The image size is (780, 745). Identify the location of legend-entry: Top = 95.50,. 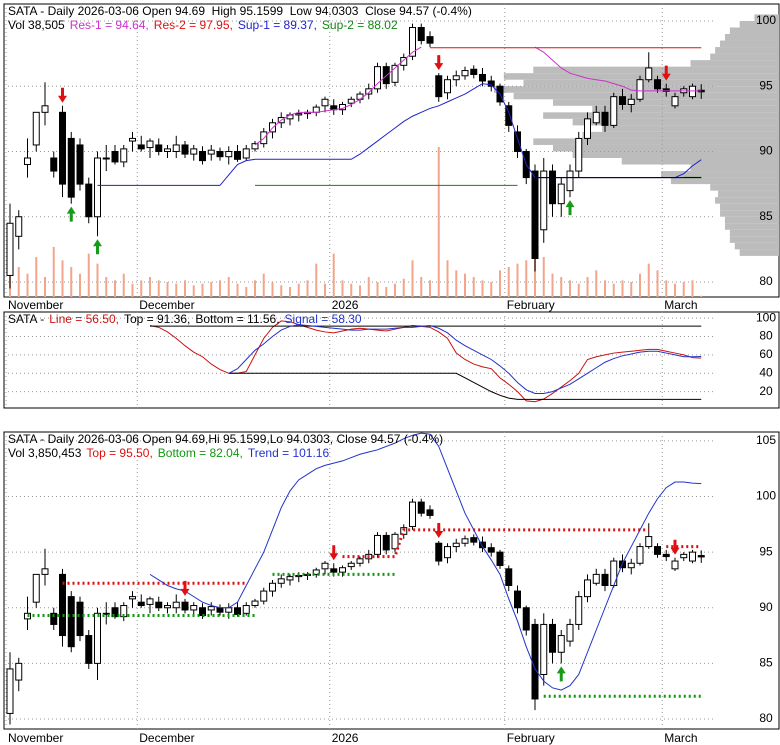
(119, 453).